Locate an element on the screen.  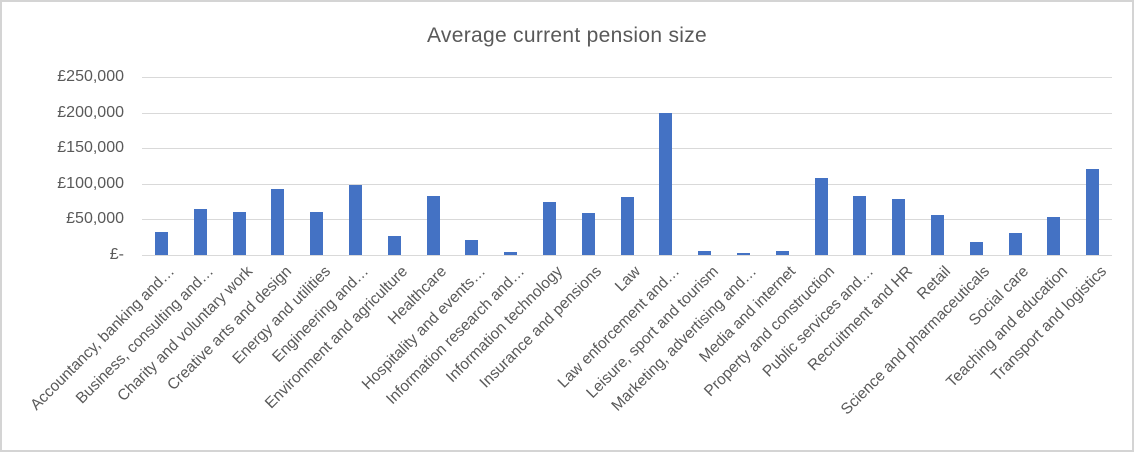
y-axis-tick-label: £200,000 is located at coordinates (90, 112).